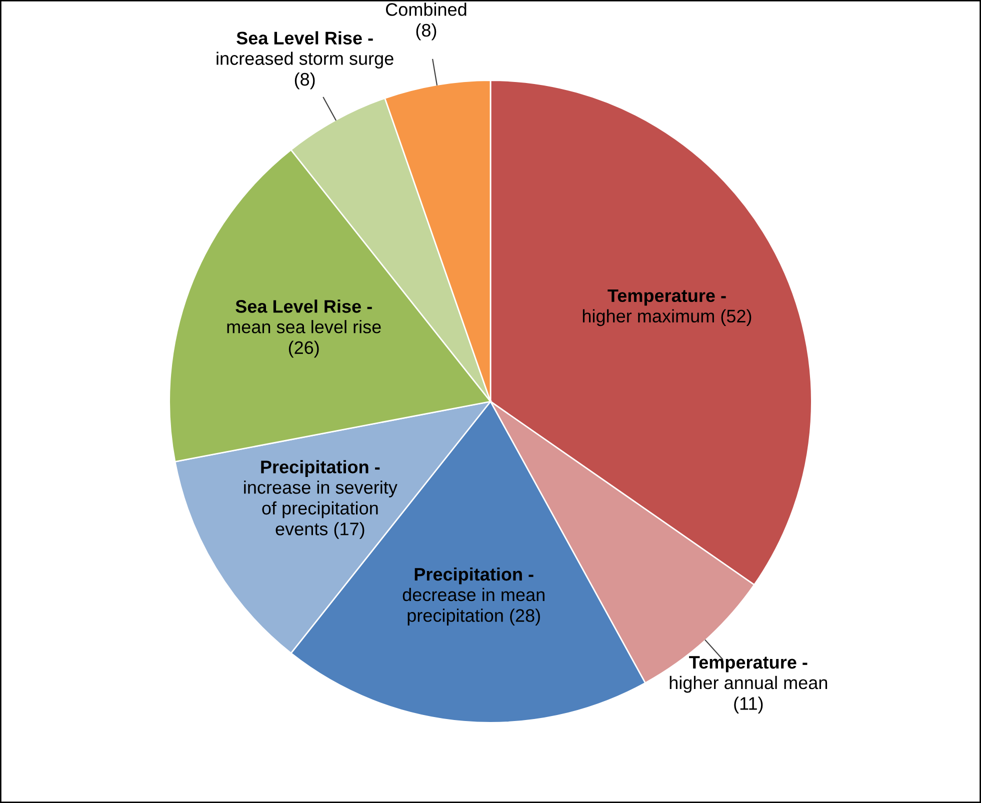 This screenshot has width=981, height=803. What do you see at coordinates (667, 307) in the screenshot?
I see `slice-label: Temperature - higher maximum (52)` at bounding box center [667, 307].